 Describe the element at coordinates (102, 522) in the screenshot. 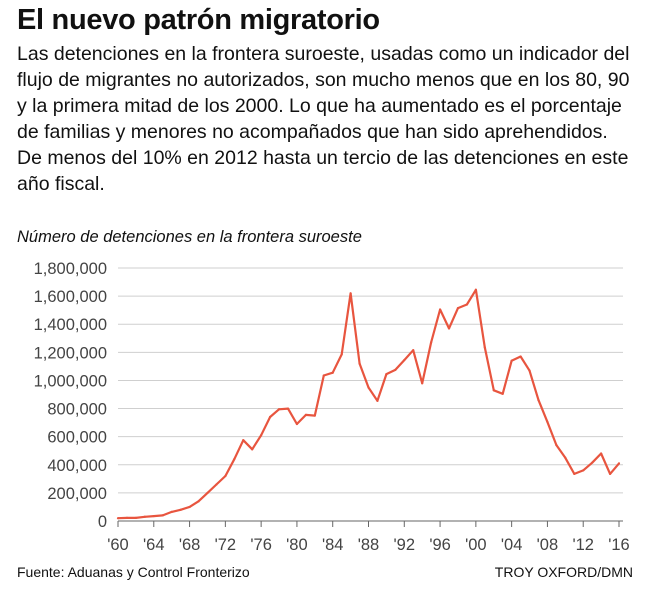

I see `y-tick-label: 0` at that location.